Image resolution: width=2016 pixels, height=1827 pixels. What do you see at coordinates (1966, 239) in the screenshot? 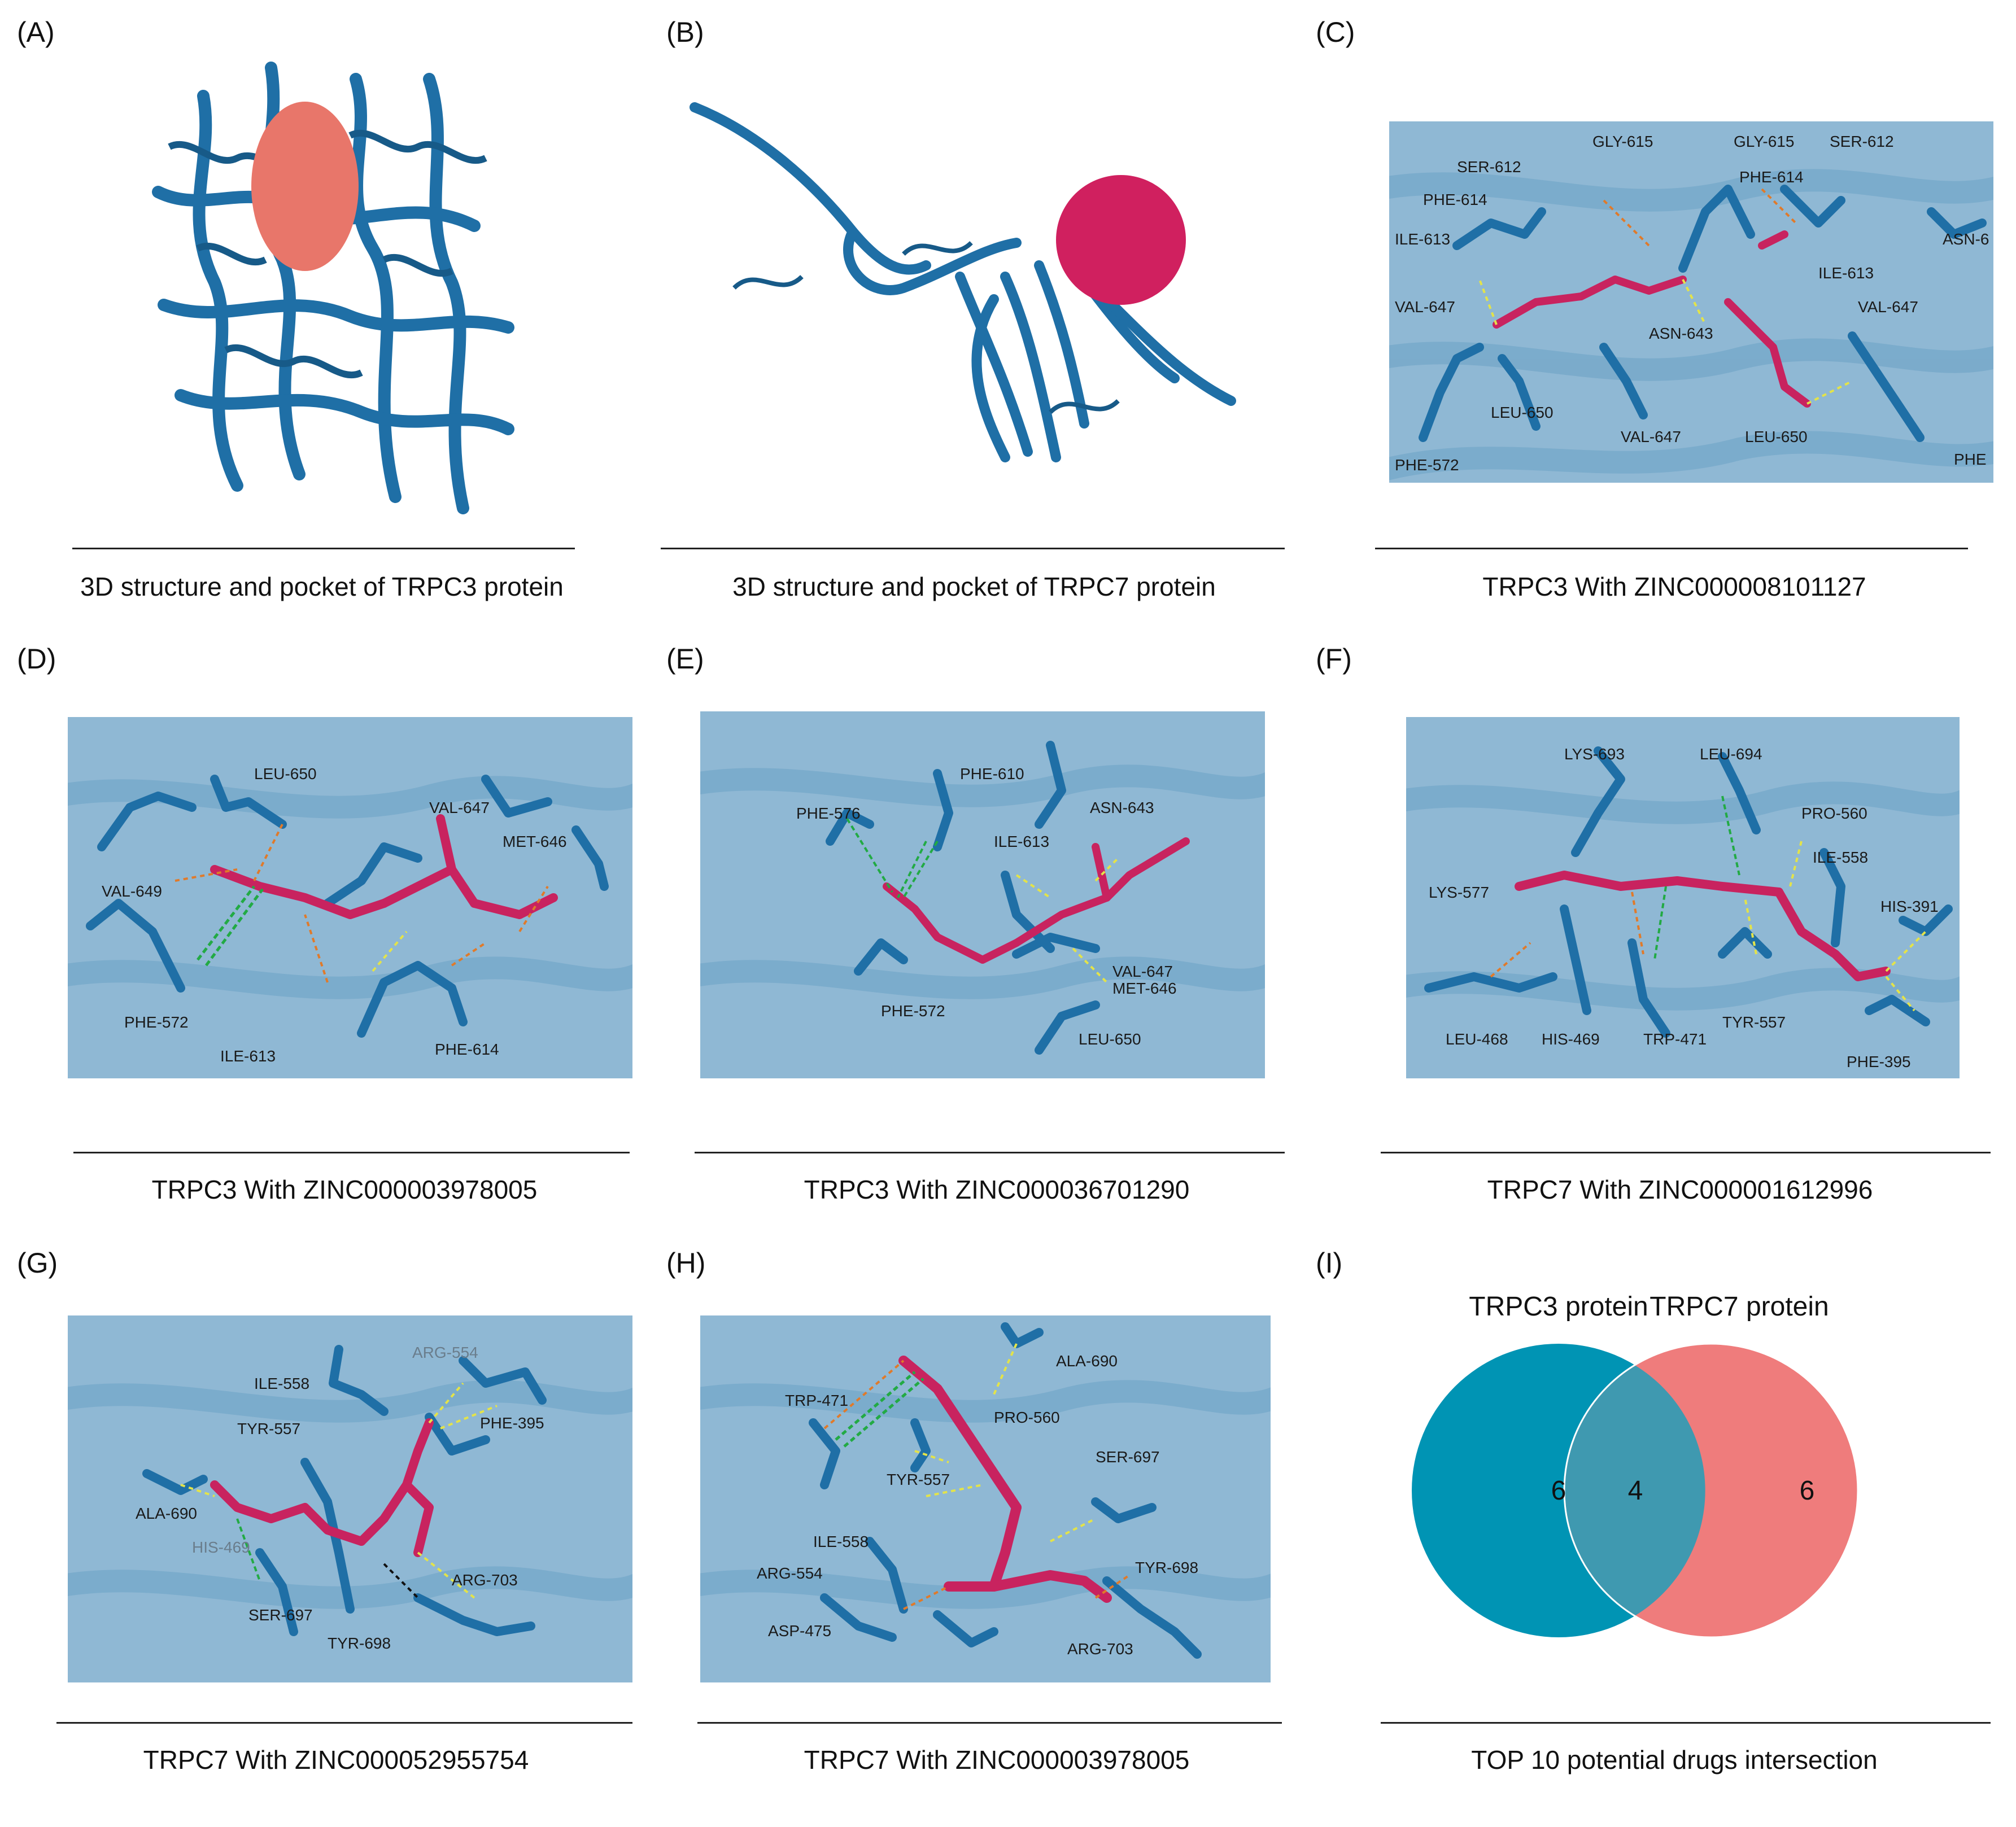
I see `residue-label: ASN-6` at bounding box center [1966, 239].